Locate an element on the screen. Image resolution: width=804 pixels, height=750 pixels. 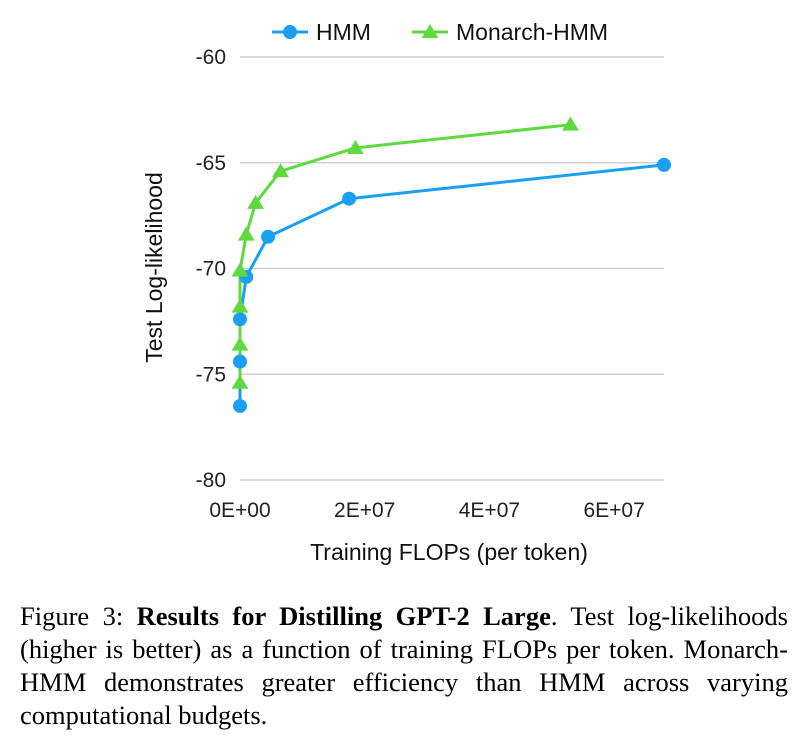
x-tick-labels: 0E+00 2E+07 4E+07 6E+07 is located at coordinates (426, 510).